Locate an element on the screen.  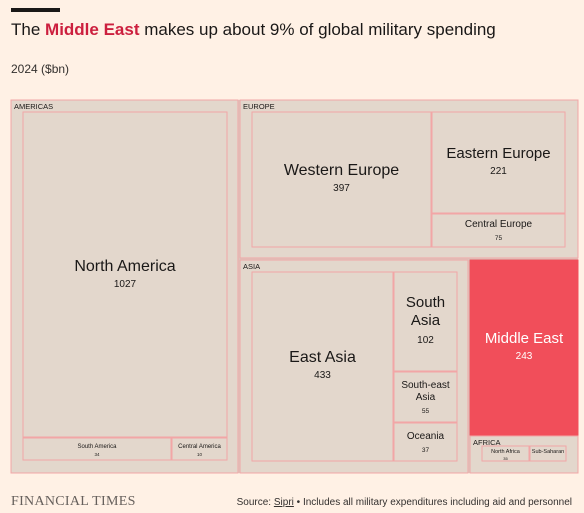
tile-value-south-asia: 102 is located at coordinates (425, 340).